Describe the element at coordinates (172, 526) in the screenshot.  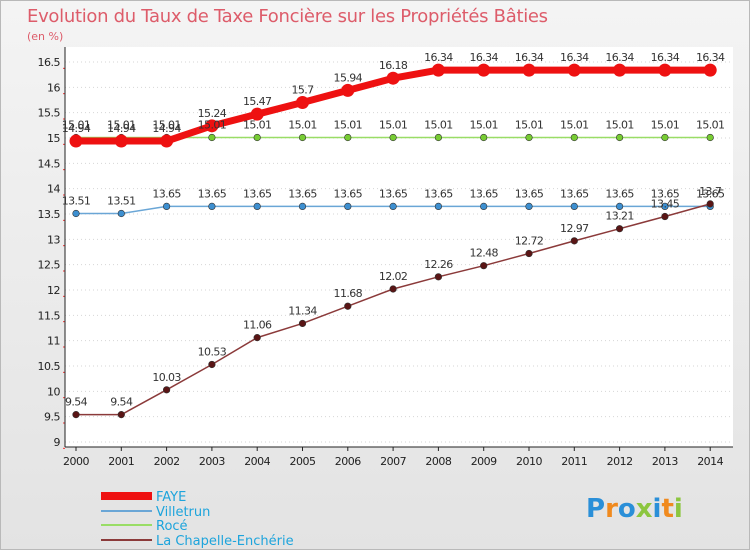
I see `legend-label: Rocé` at that location.